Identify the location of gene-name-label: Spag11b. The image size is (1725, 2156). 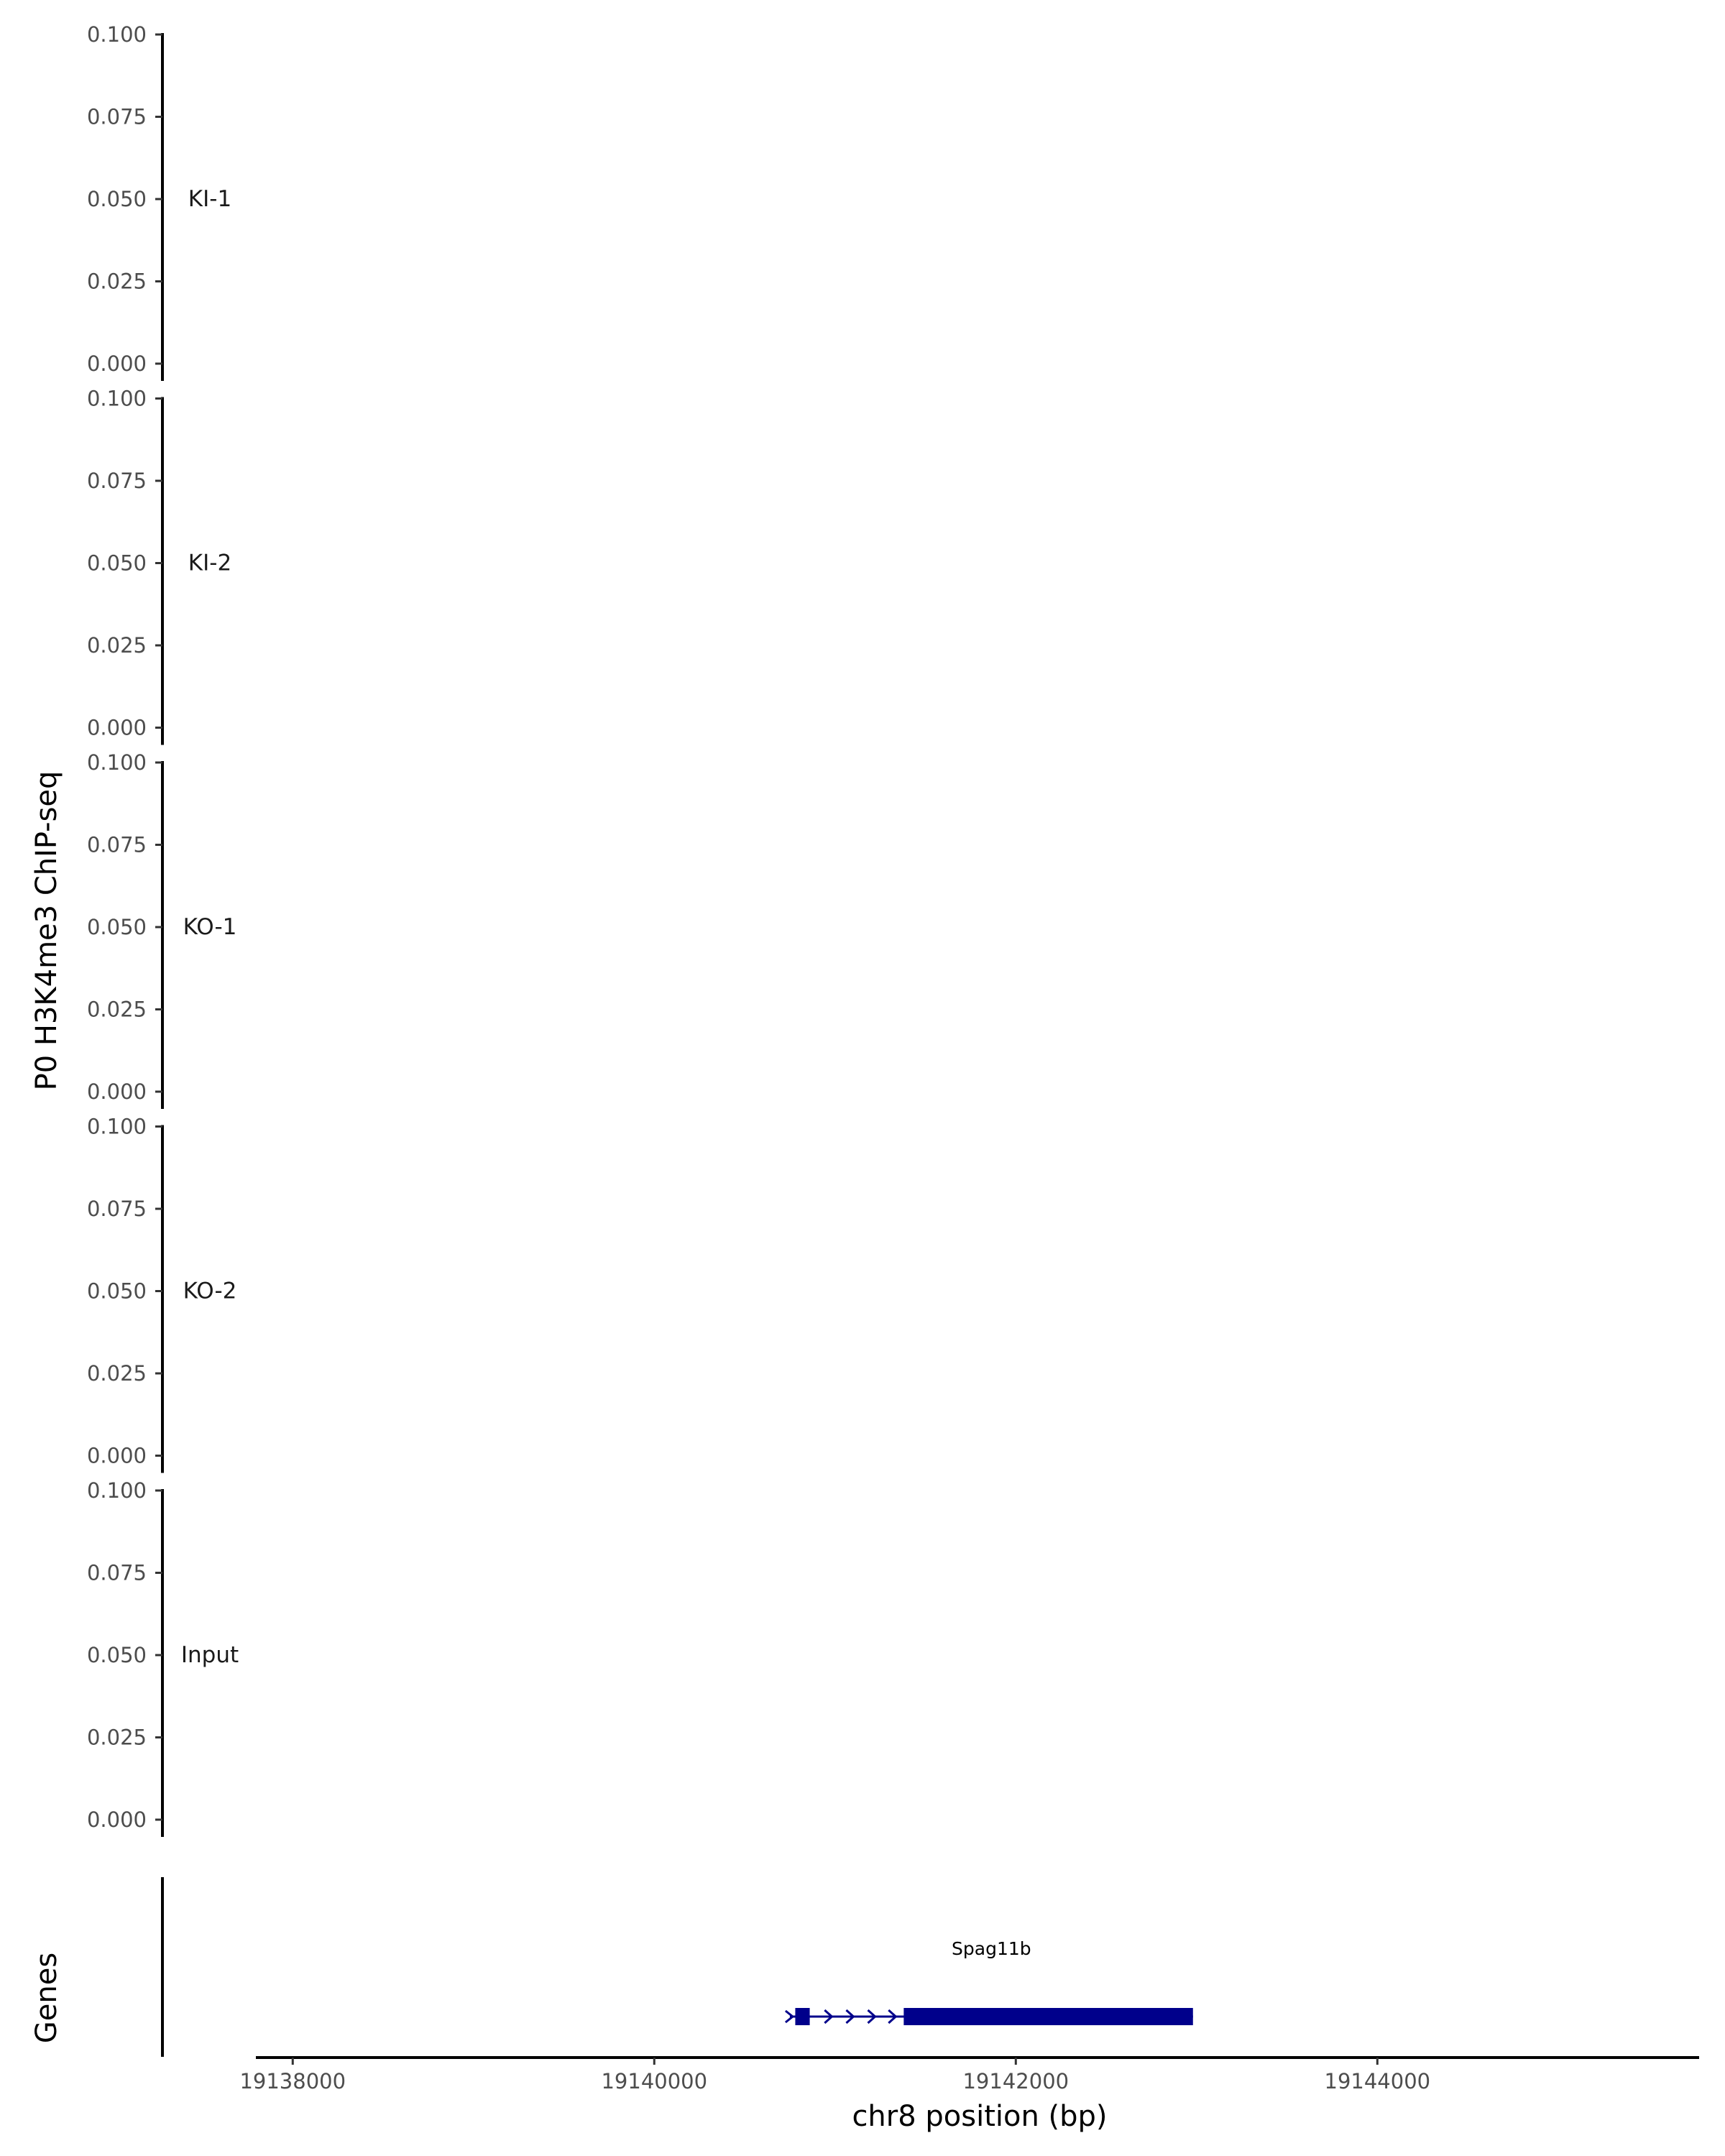
(991, 1949).